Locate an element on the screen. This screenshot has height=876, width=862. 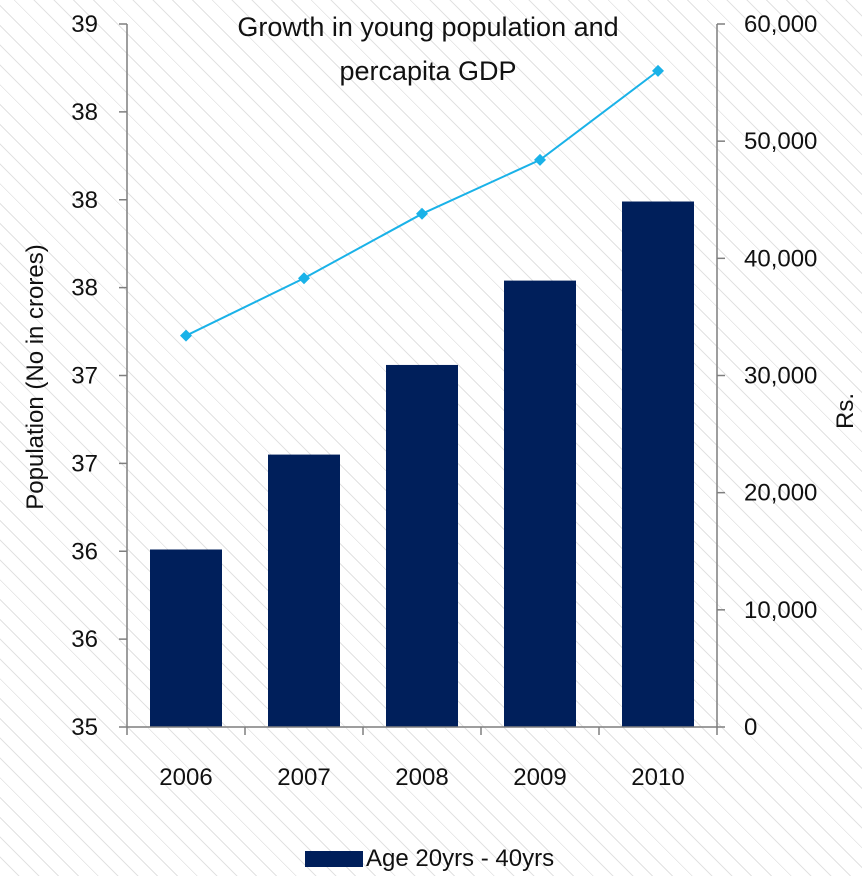
left-axis-title: Population (No in crores) is located at coordinates (35, 376).